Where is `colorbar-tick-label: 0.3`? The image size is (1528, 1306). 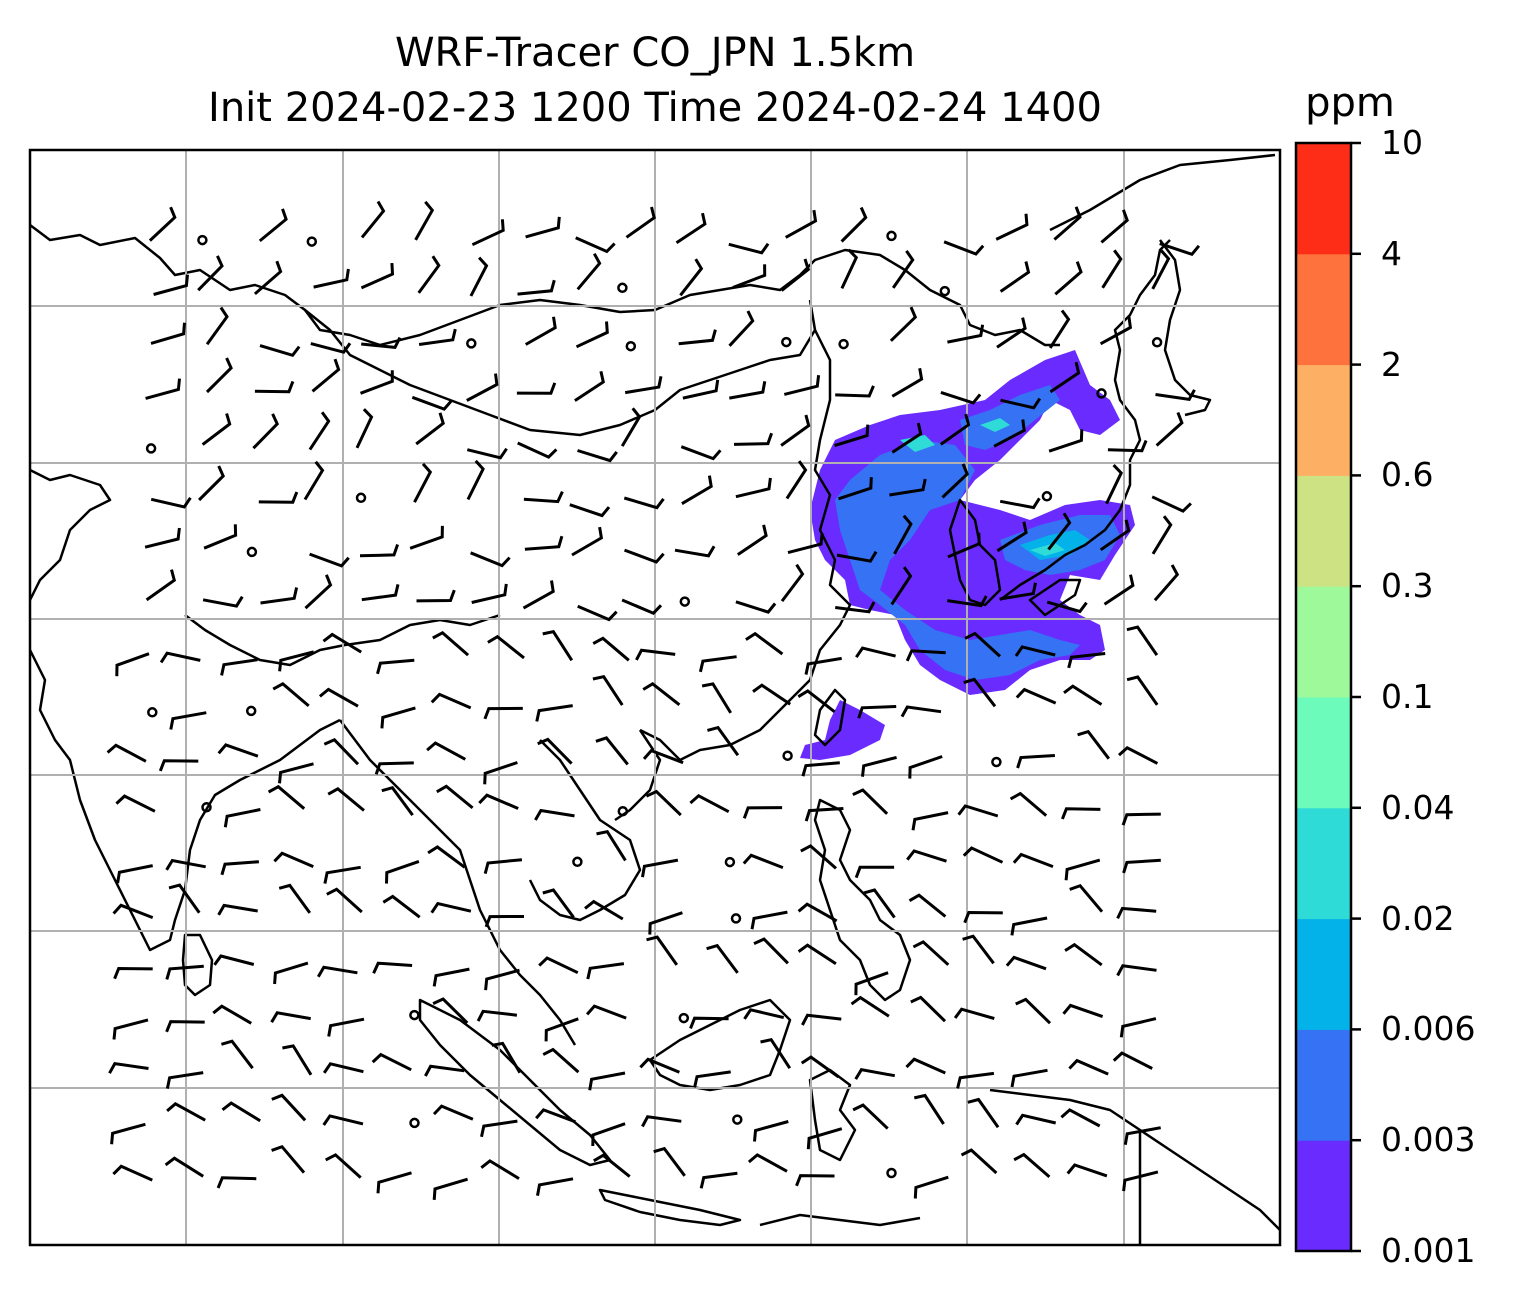 colorbar-tick-label: 0.3 is located at coordinates (1407, 586).